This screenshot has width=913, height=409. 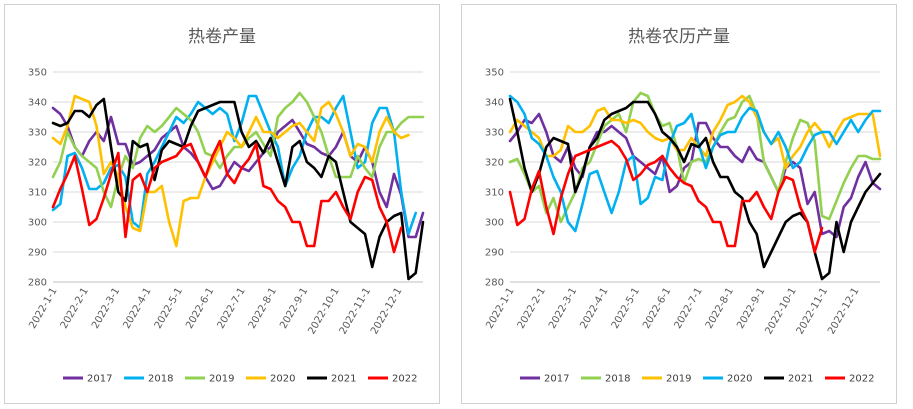 I want to click on chart-title: 热卷农历产量, so click(x=679, y=37).